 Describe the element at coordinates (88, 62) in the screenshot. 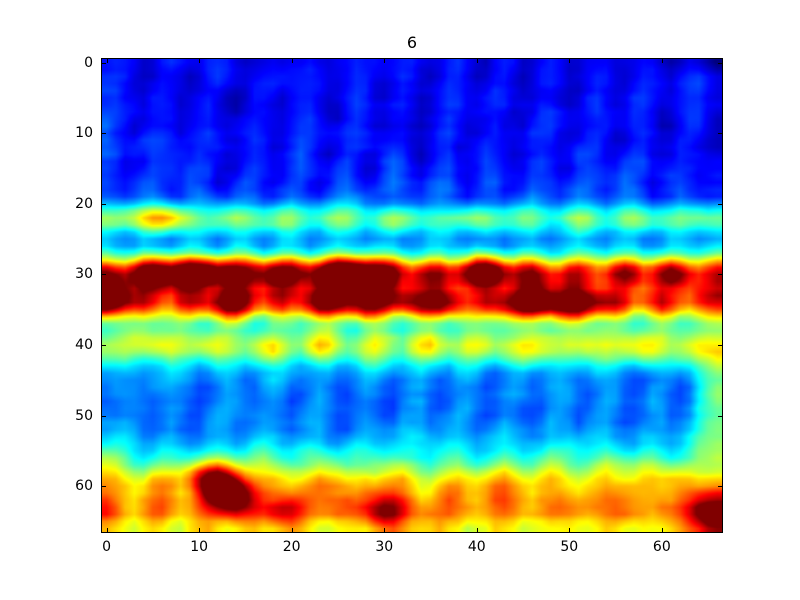

I see `y-tick-label: 0` at that location.